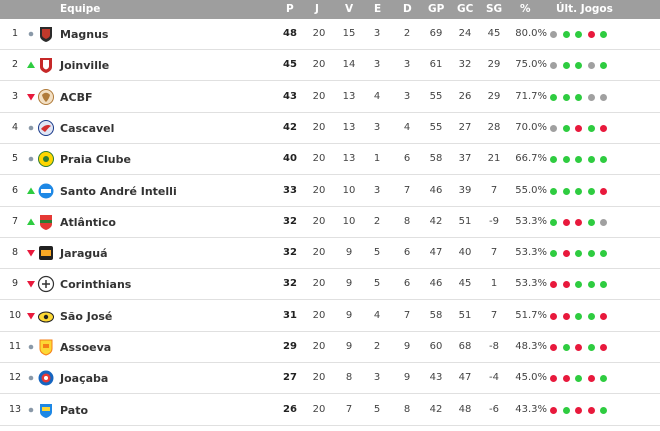  What do you see at coordinates (84, 34) in the screenshot?
I see `team-name: Magnus` at bounding box center [84, 34].